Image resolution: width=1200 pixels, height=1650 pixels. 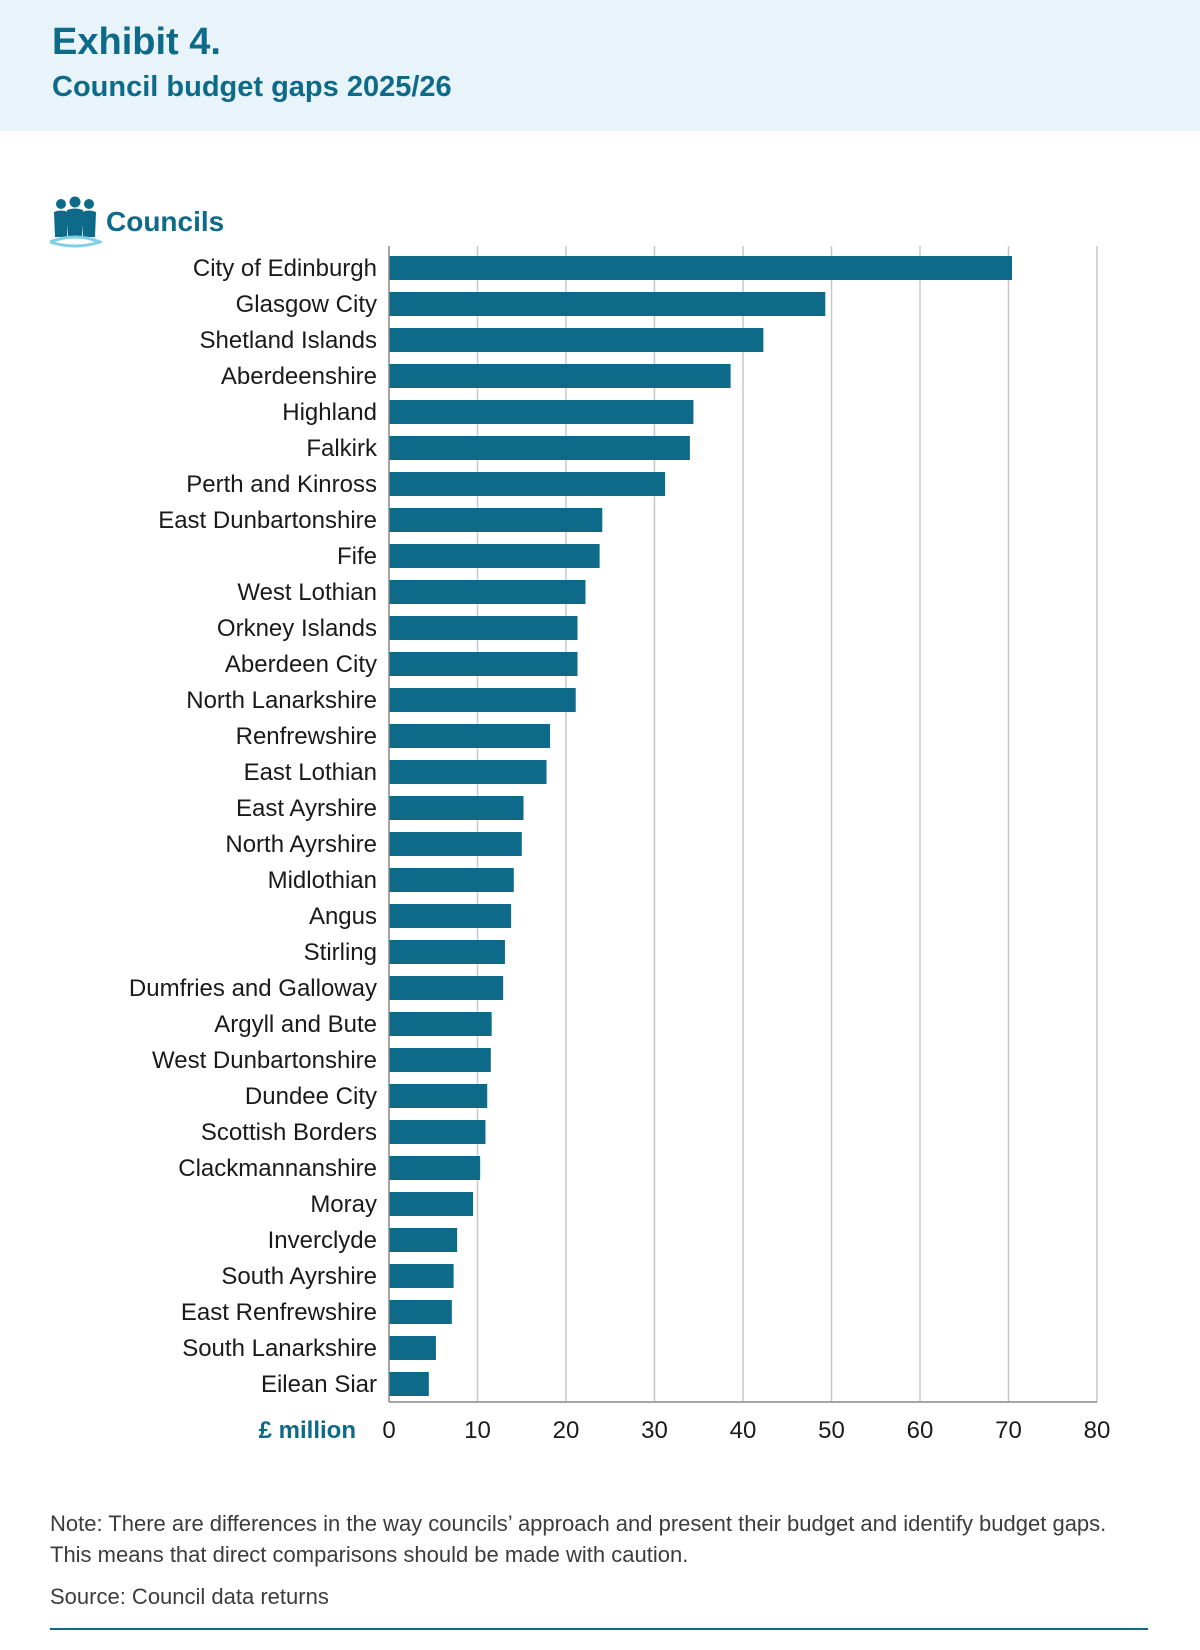 What do you see at coordinates (301, 844) in the screenshot?
I see `category-label: North Ayrshire` at bounding box center [301, 844].